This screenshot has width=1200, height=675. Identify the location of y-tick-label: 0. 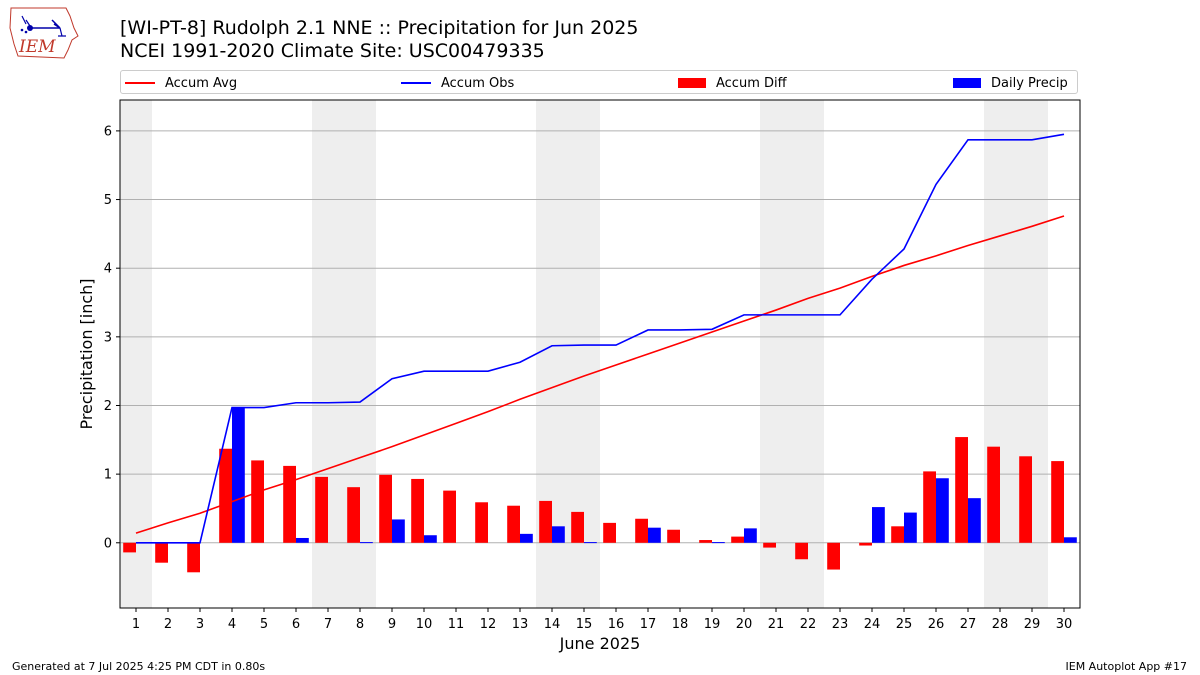
(108, 543).